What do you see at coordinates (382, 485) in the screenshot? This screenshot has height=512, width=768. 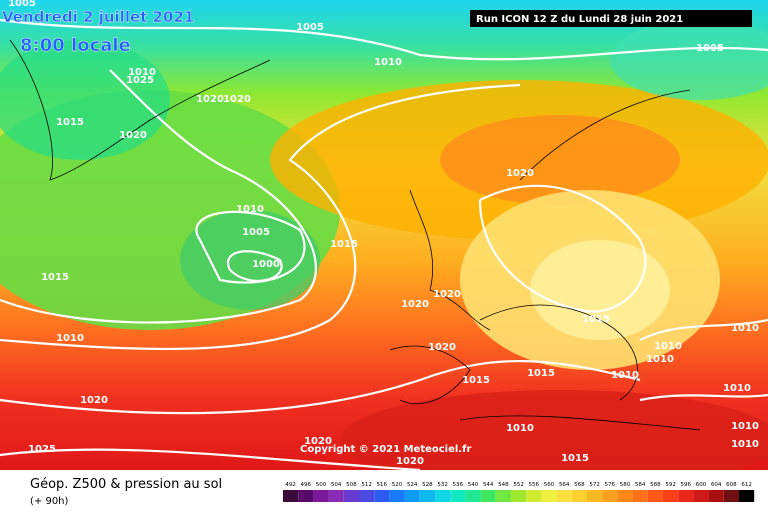 I see `scale-label: 516` at bounding box center [382, 485].